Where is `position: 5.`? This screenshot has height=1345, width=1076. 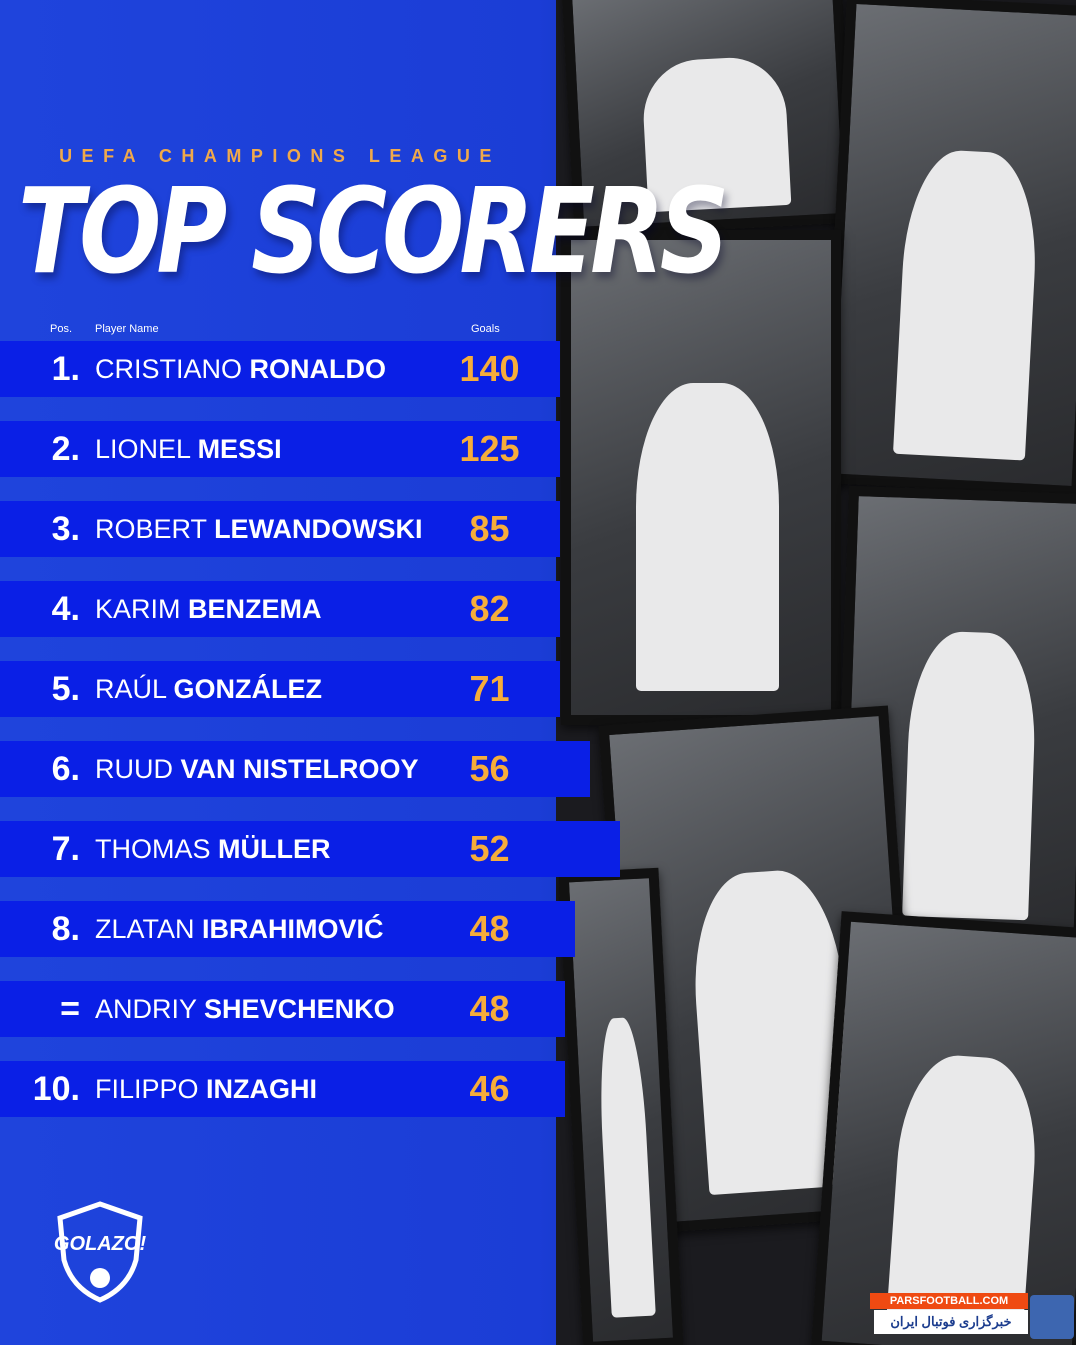 position: 5. is located at coordinates (65, 689).